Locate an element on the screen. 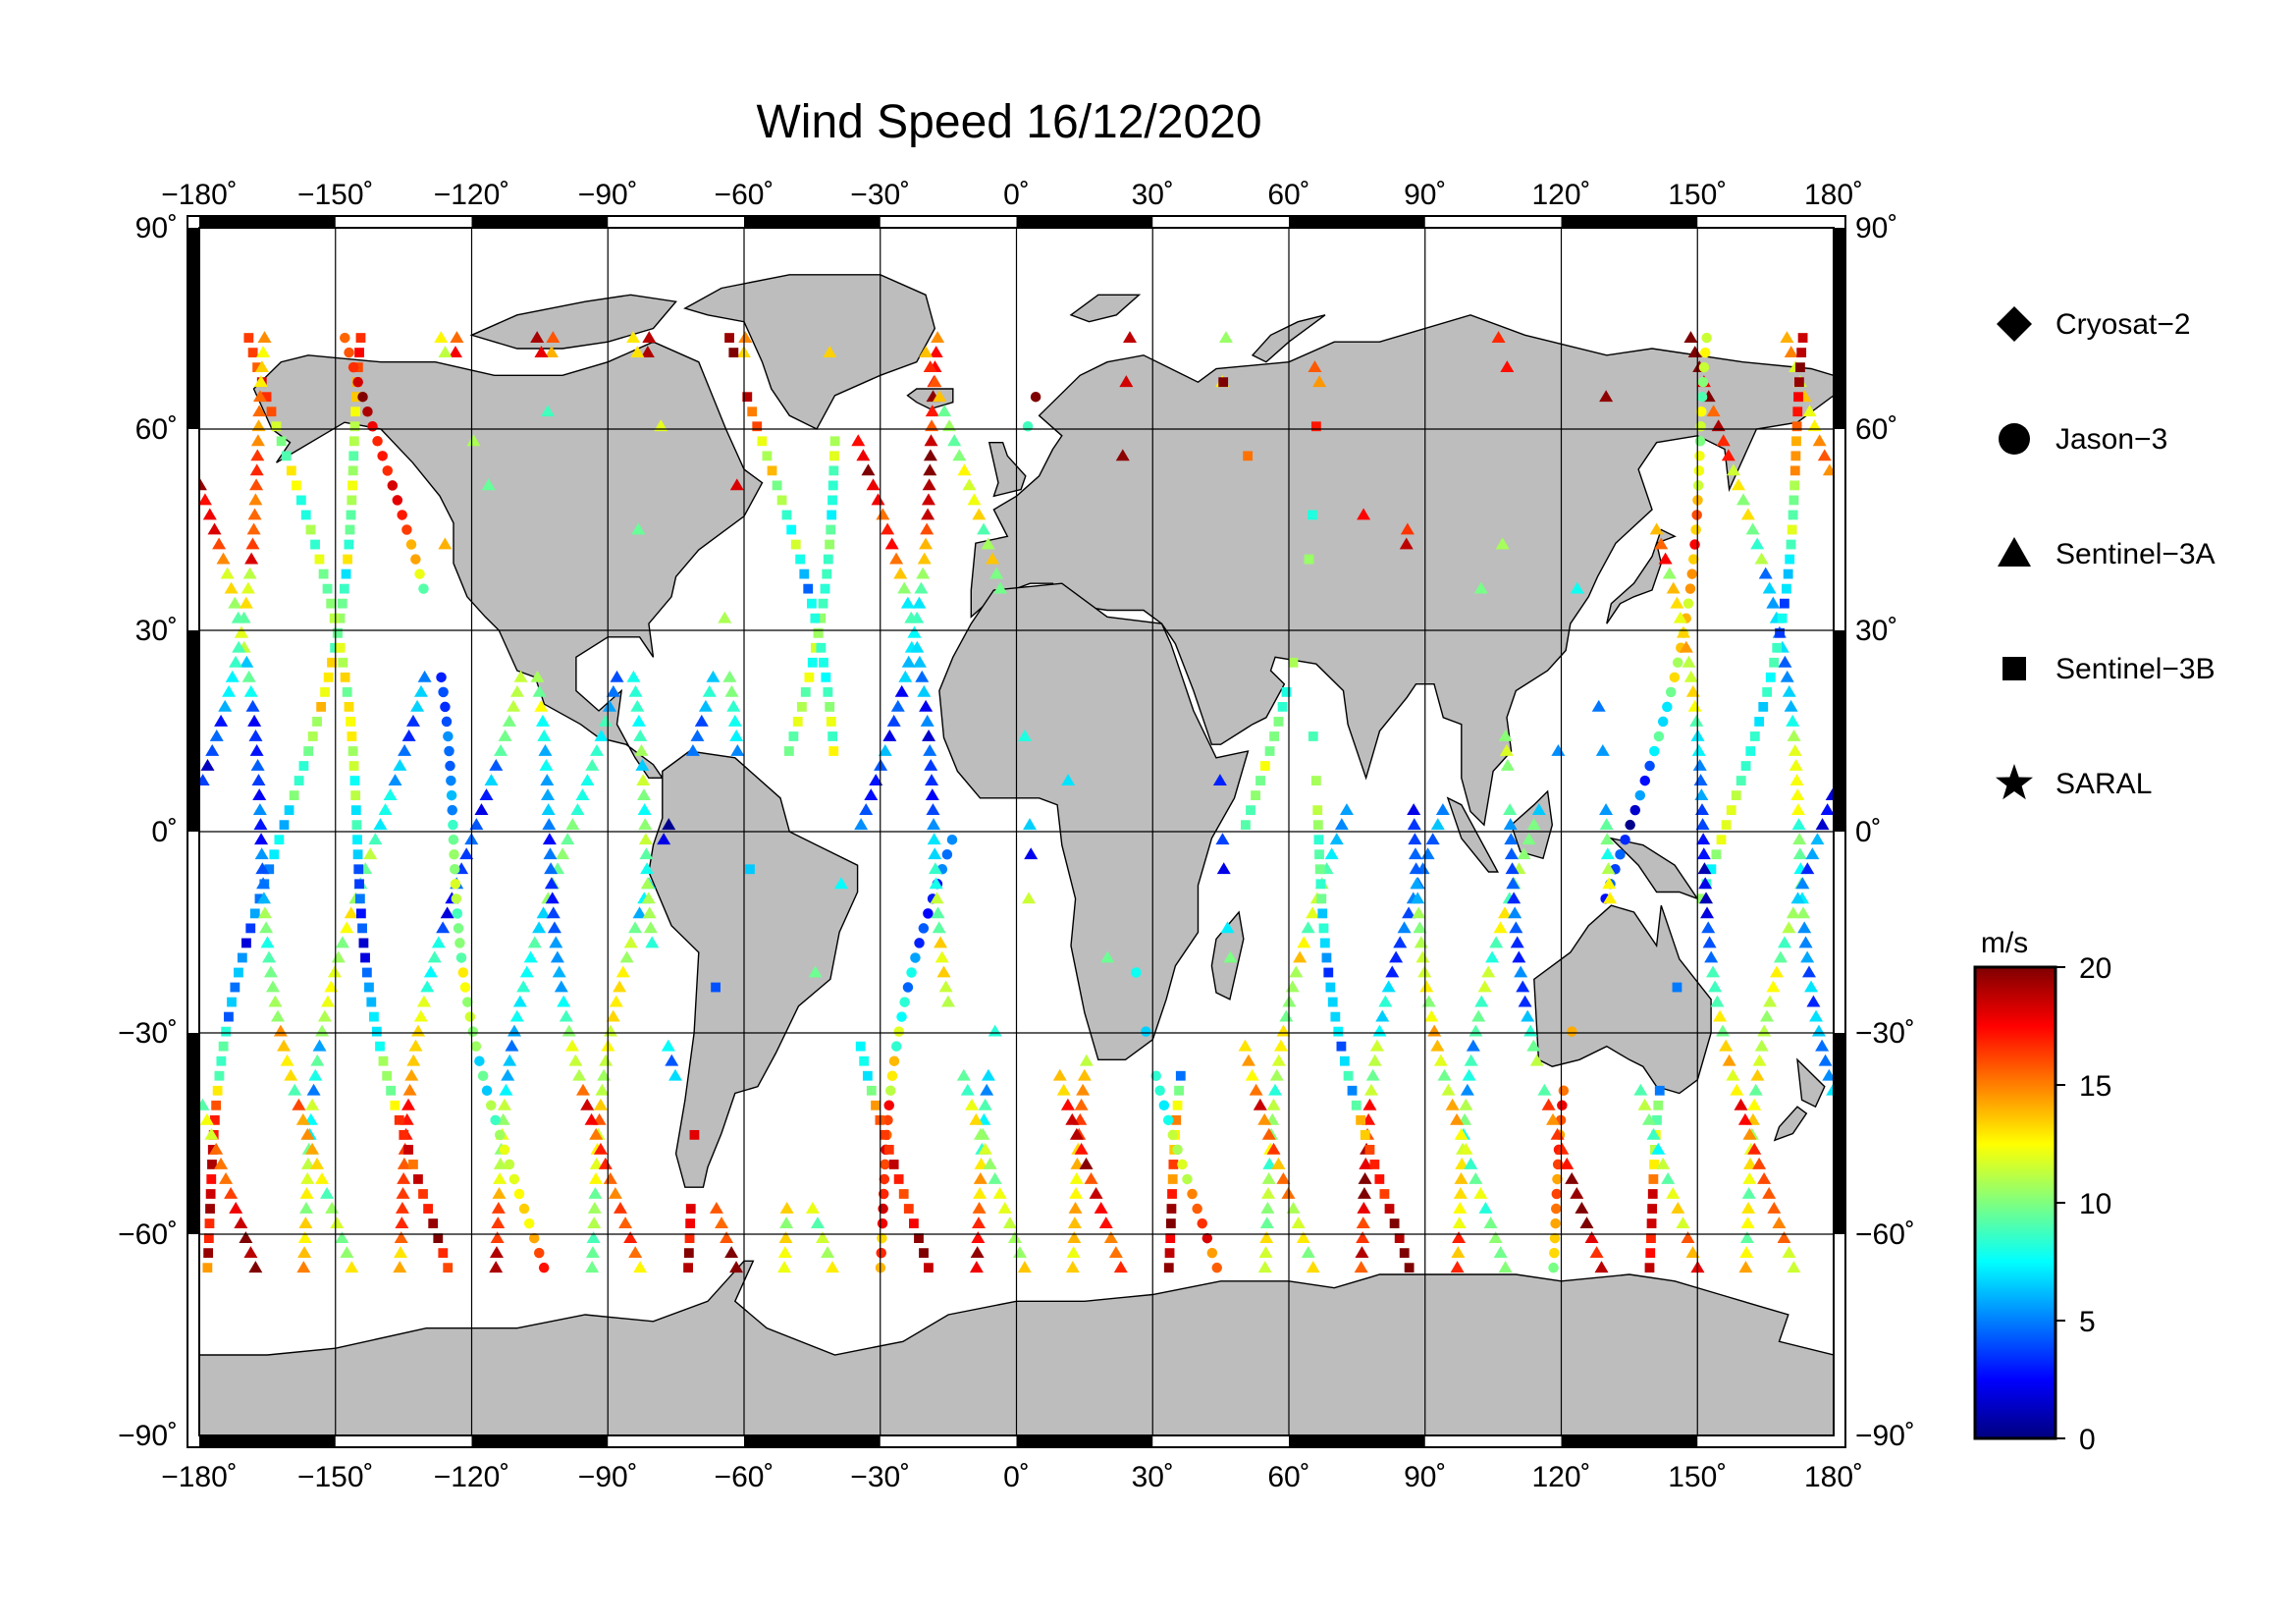 This screenshot has height=1623, width=2296. chart-title: Wind Speed 16/12/2020 is located at coordinates (1008, 122).